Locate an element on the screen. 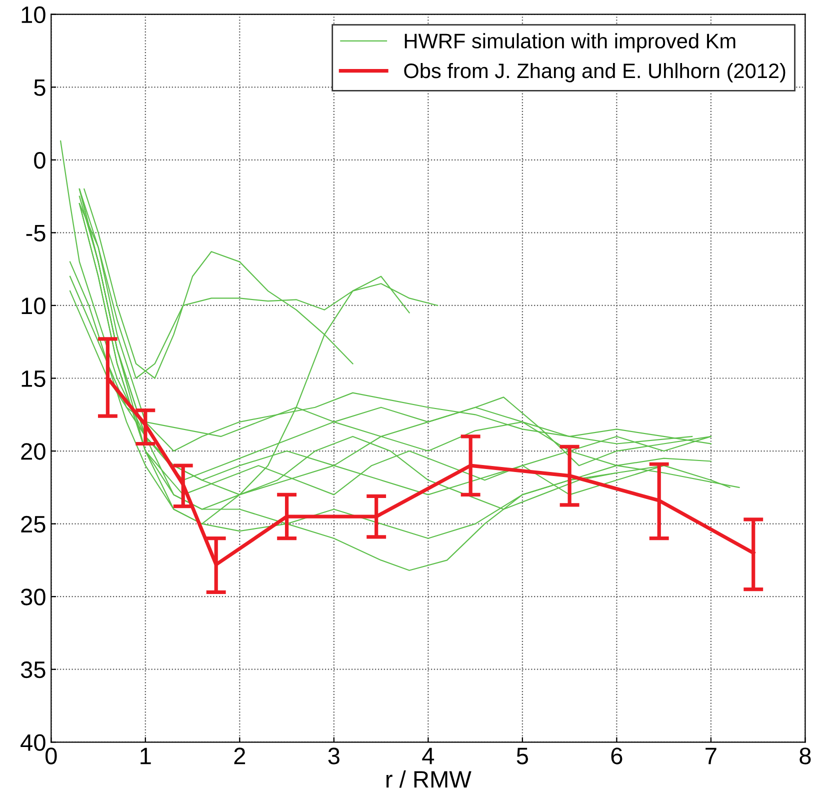  y-tick-label: 35 is located at coordinates (33, 669).